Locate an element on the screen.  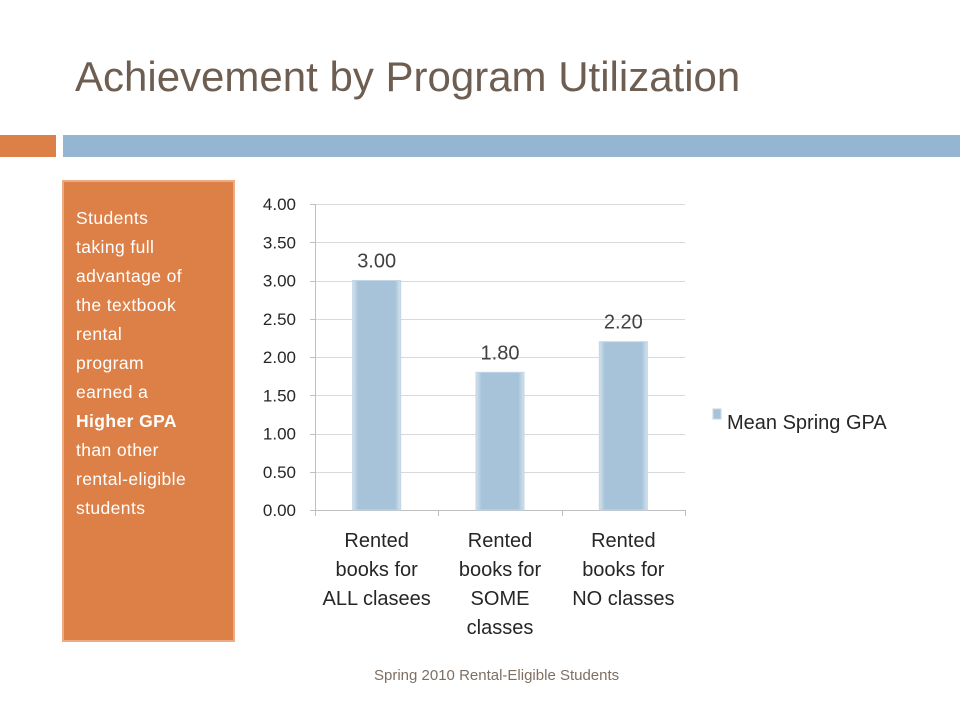
y-tick-label: 1.50 is located at coordinates (279, 395).